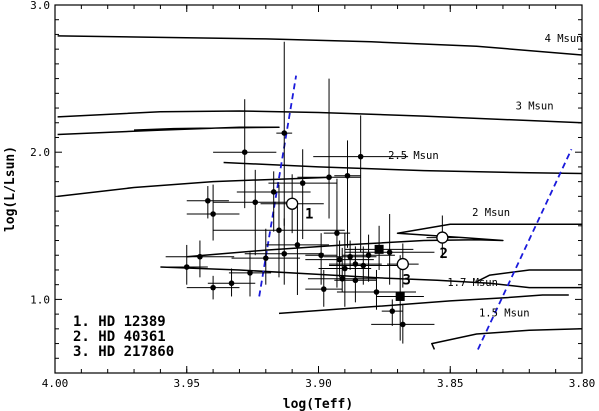 This screenshot has width=599, height=411. I want to click on x-tick-label: 4.00, so click(55, 383).